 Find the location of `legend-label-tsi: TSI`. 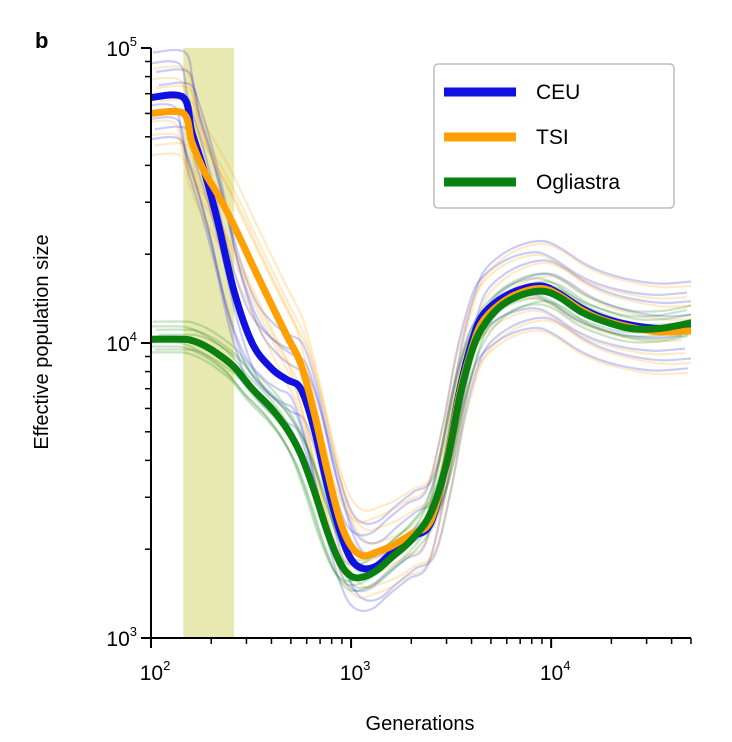

legend-label-tsi: TSI is located at coordinates (552, 137).